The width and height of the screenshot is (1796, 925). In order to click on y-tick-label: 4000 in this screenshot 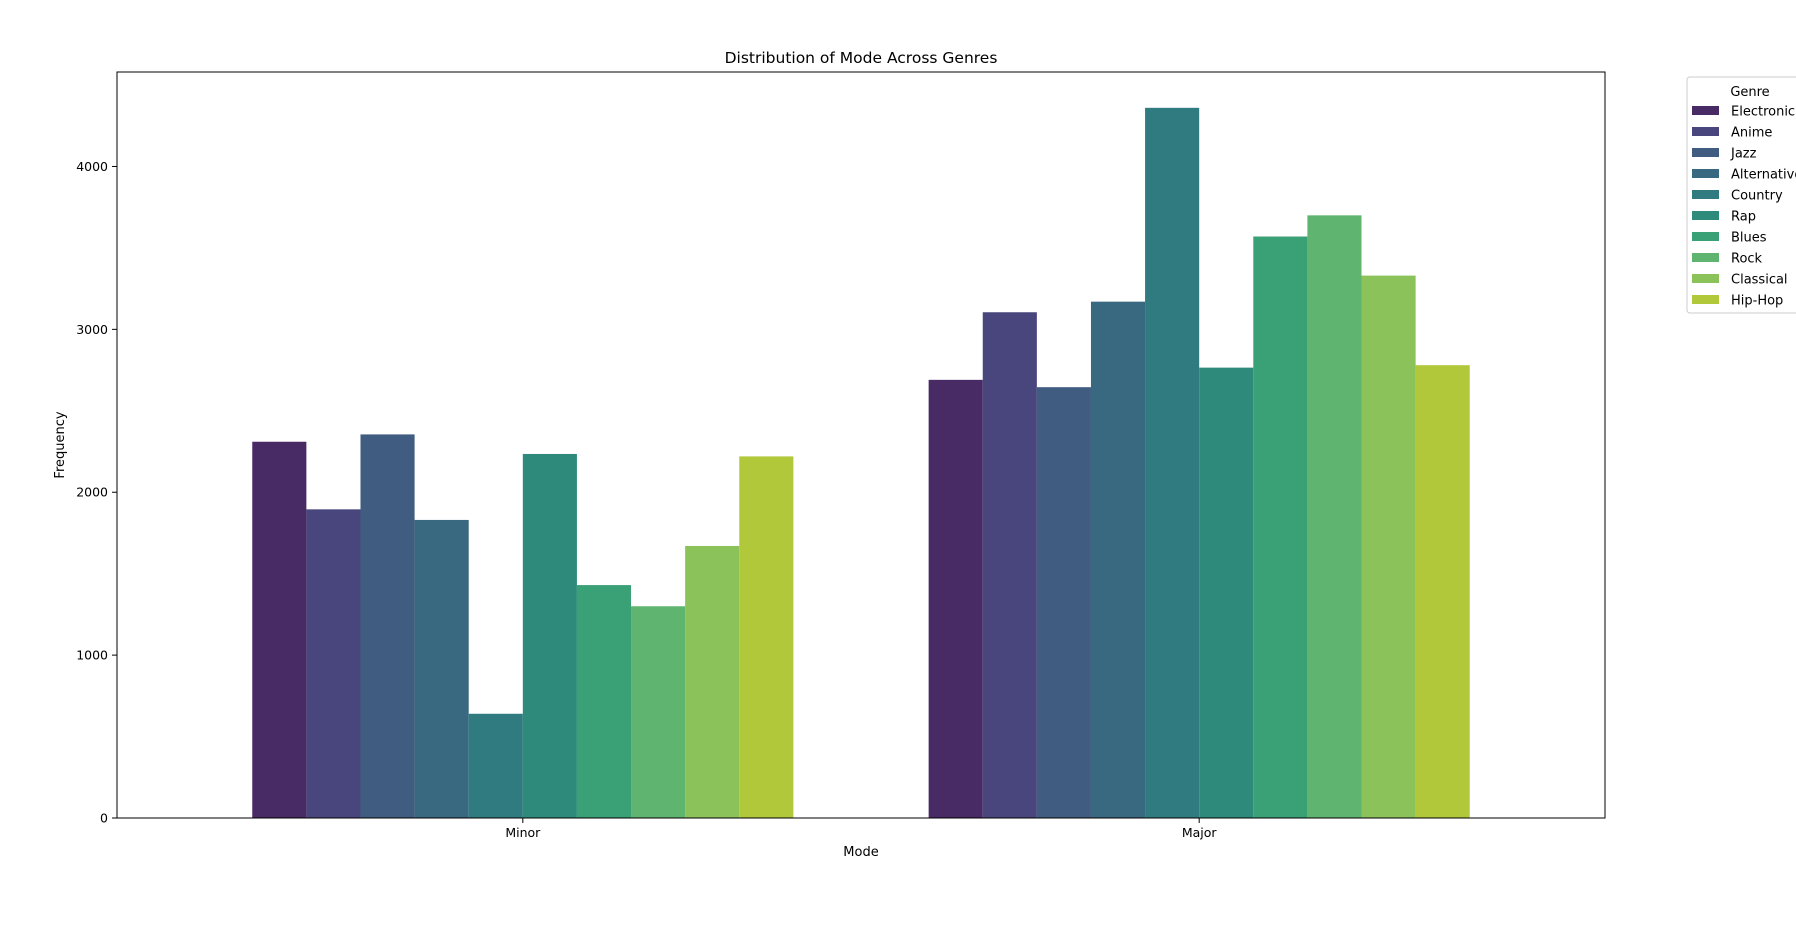, I will do `click(92, 166)`.